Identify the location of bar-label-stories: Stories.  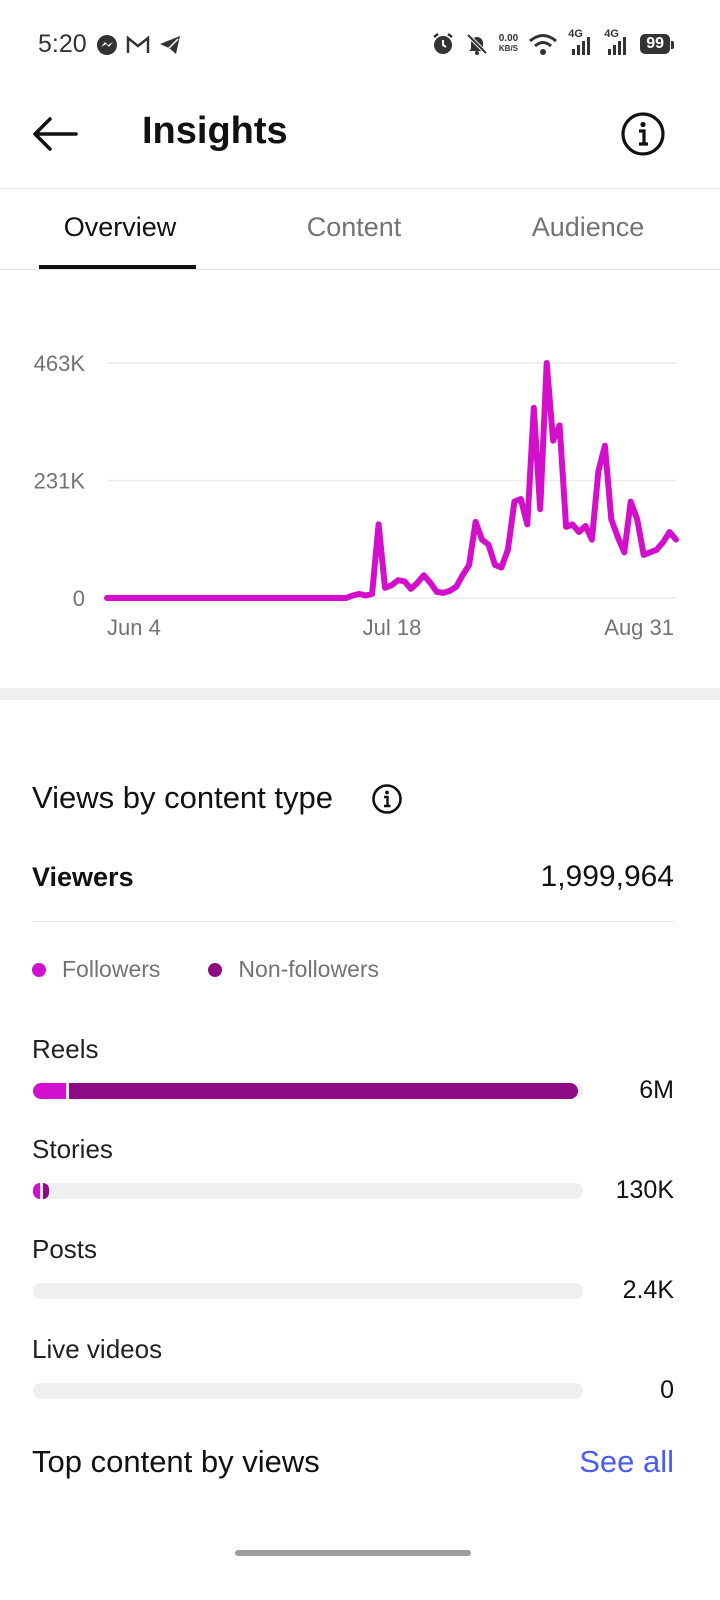
(72, 1149).